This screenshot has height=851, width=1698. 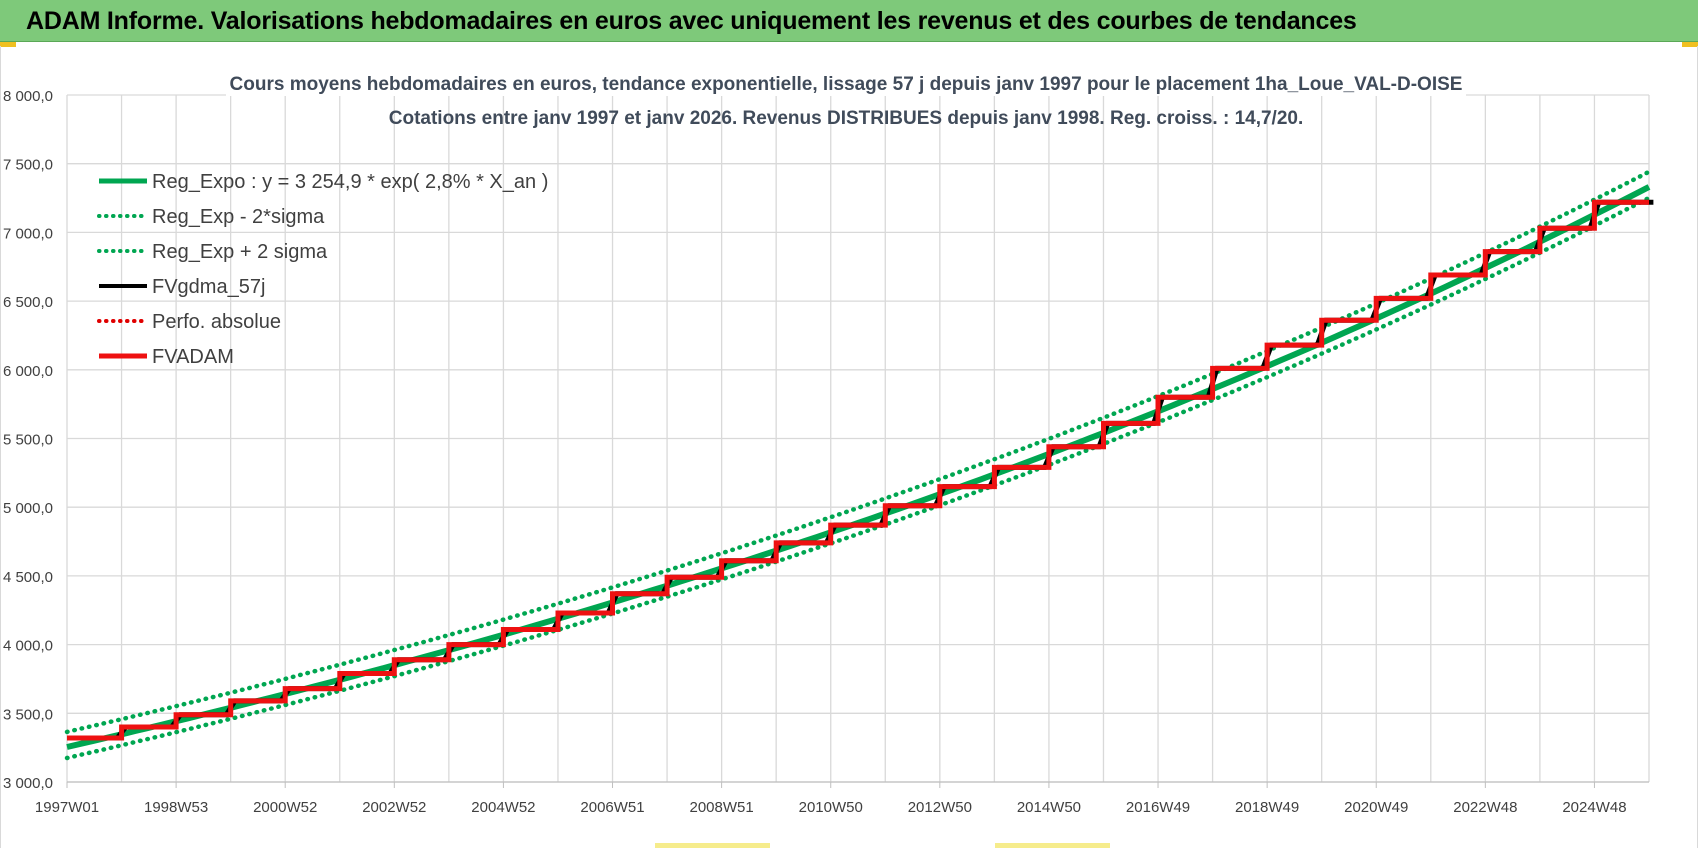 What do you see at coordinates (8, 44) in the screenshot?
I see `corner-marker-left` at bounding box center [8, 44].